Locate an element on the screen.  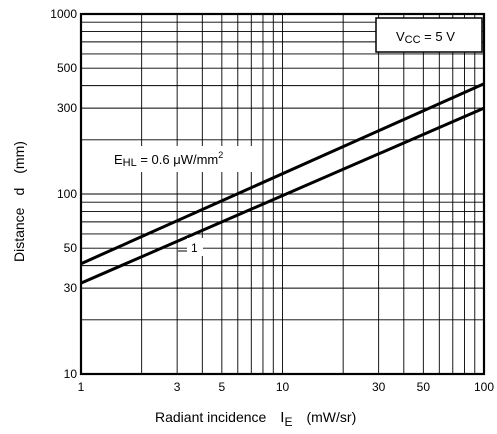
series-1-label-bg is located at coordinates (184, 159).